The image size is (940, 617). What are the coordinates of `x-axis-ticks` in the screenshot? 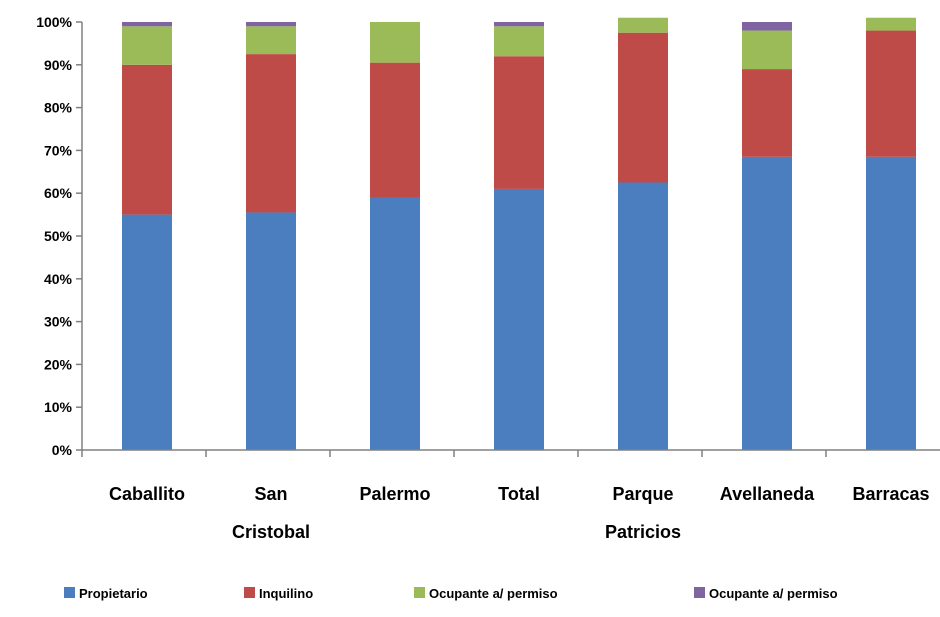 It's located at (454, 453).